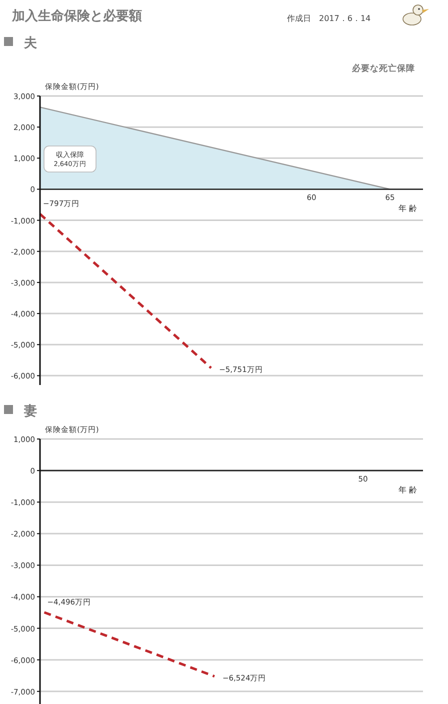 The height and width of the screenshot is (704, 448). I want to click on text: 作成日 2017．6．14, so click(328, 18).